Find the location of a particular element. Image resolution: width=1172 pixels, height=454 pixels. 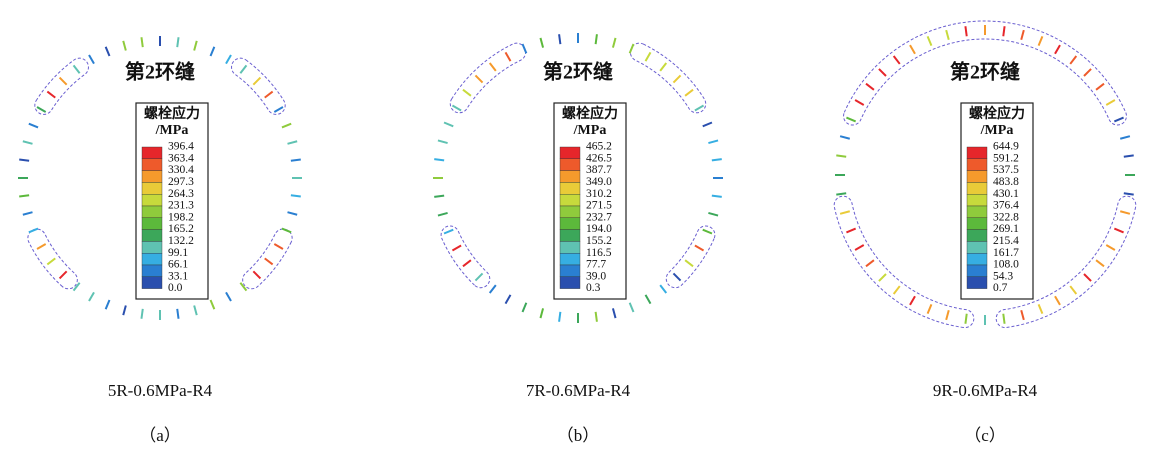

legend-label: 108.0 is located at coordinates (1006, 265).